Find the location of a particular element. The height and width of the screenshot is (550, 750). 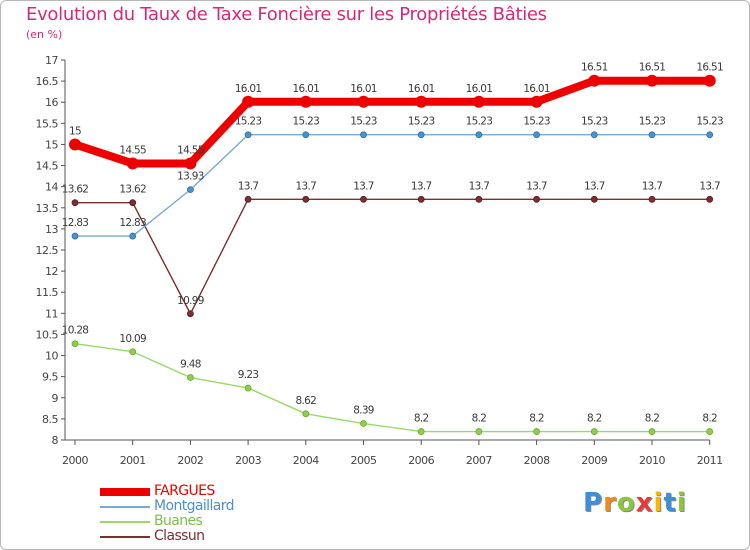

logo-letter: i is located at coordinates (658, 503).